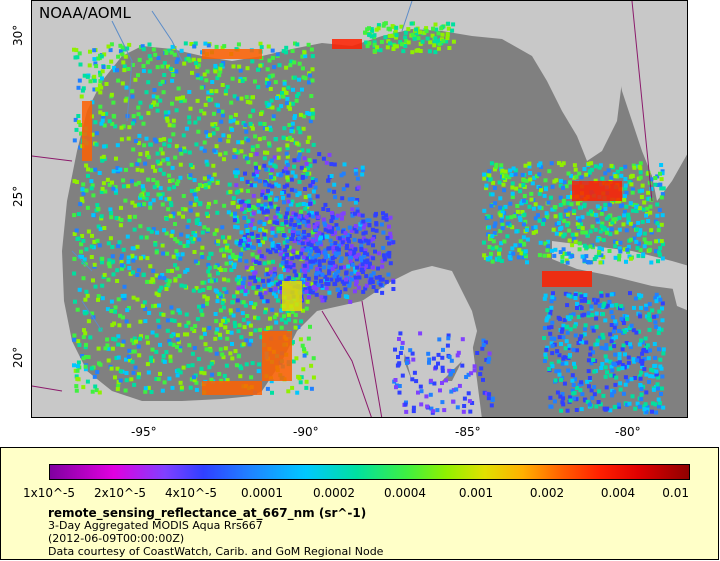 The width and height of the screenshot is (720, 561). I want to click on colorbar-tick-label: 0.0004, so click(405, 493).